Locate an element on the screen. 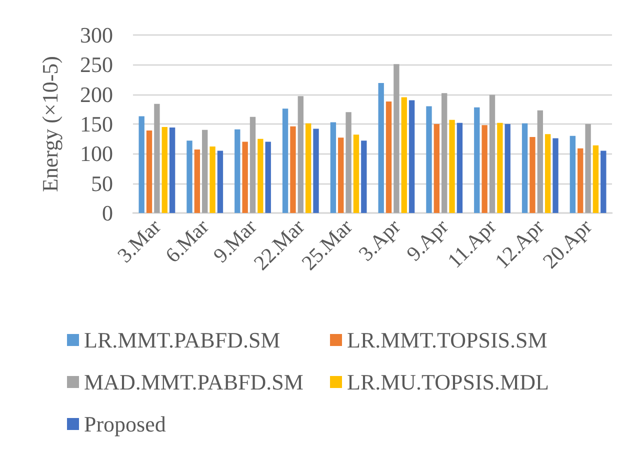  y-tick-label: 50 is located at coordinates (102, 183).